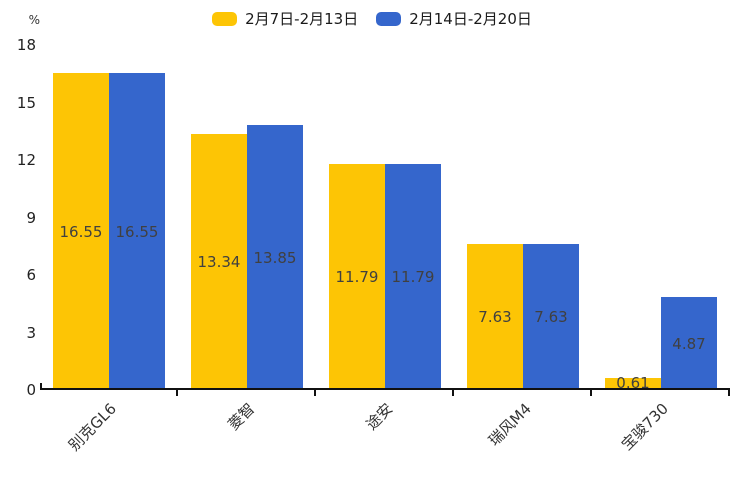 This screenshot has width=744, height=496. I want to click on legend-label: 2月7日-2月13日, so click(302, 19).